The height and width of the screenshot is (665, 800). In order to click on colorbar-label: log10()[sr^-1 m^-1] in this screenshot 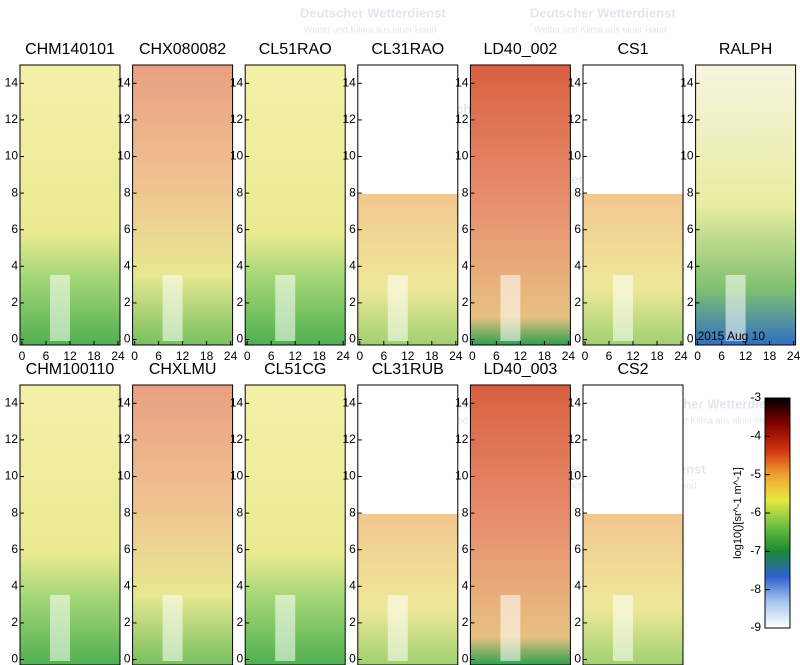, I will do `click(738, 513)`.